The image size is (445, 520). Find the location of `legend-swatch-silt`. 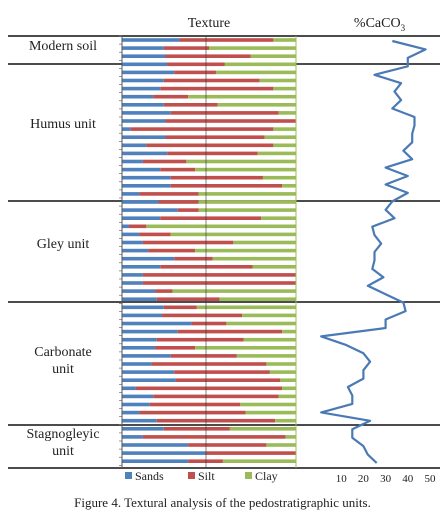

legend-swatch-silt is located at coordinates (191, 475).